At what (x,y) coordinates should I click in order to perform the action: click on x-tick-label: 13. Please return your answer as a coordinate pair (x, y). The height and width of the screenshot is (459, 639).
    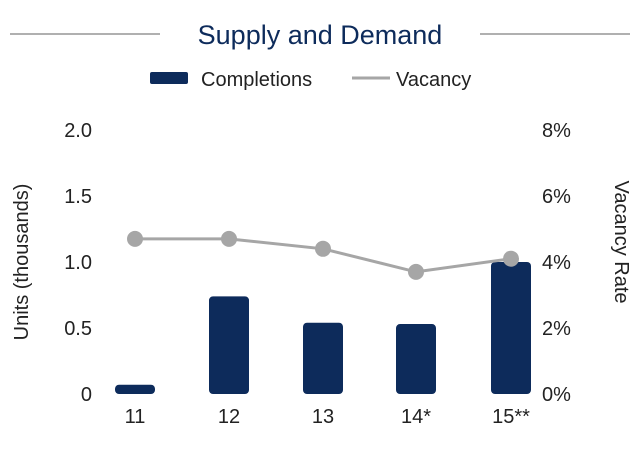
    Looking at the image, I should click on (323, 417).